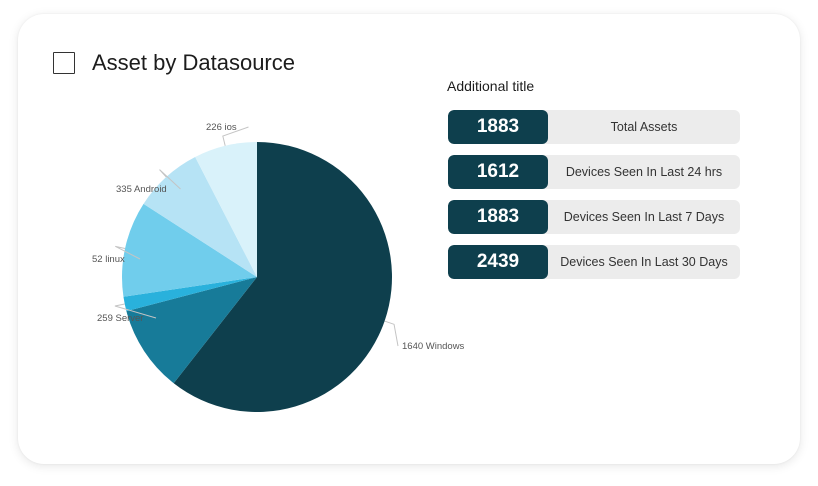  Describe the element at coordinates (498, 262) in the screenshot. I see `stat-value: 2439` at that location.